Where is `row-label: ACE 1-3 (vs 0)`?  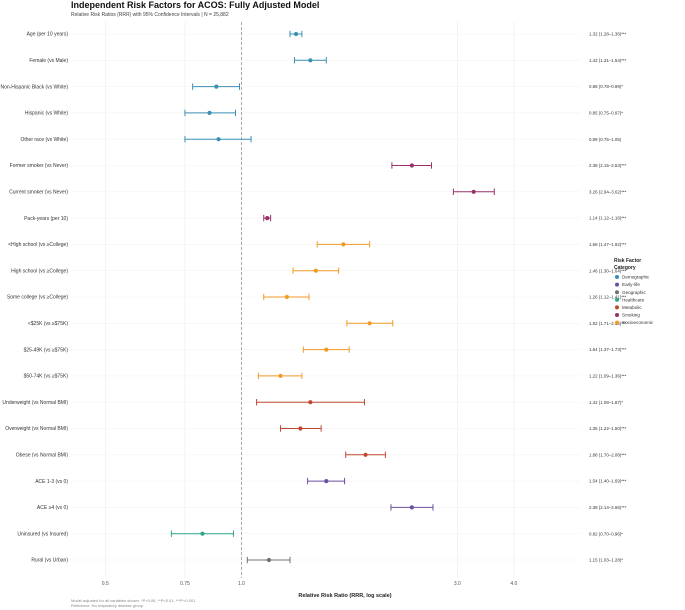
row-label: ACE 1-3 (vs 0) is located at coordinates (51, 482).